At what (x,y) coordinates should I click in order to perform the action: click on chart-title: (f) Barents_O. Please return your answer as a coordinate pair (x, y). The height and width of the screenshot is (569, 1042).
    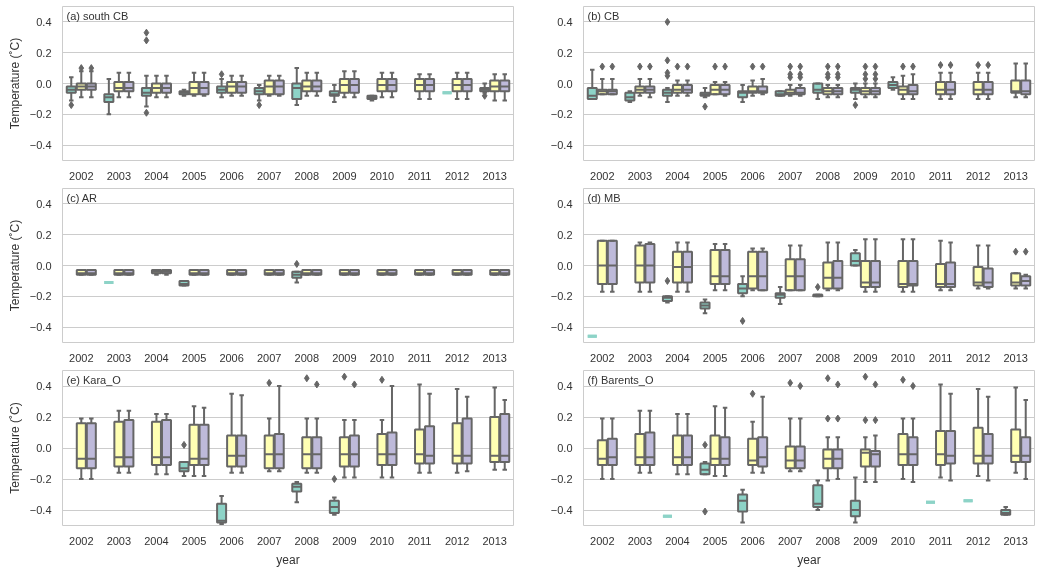
    Looking at the image, I should click on (620, 380).